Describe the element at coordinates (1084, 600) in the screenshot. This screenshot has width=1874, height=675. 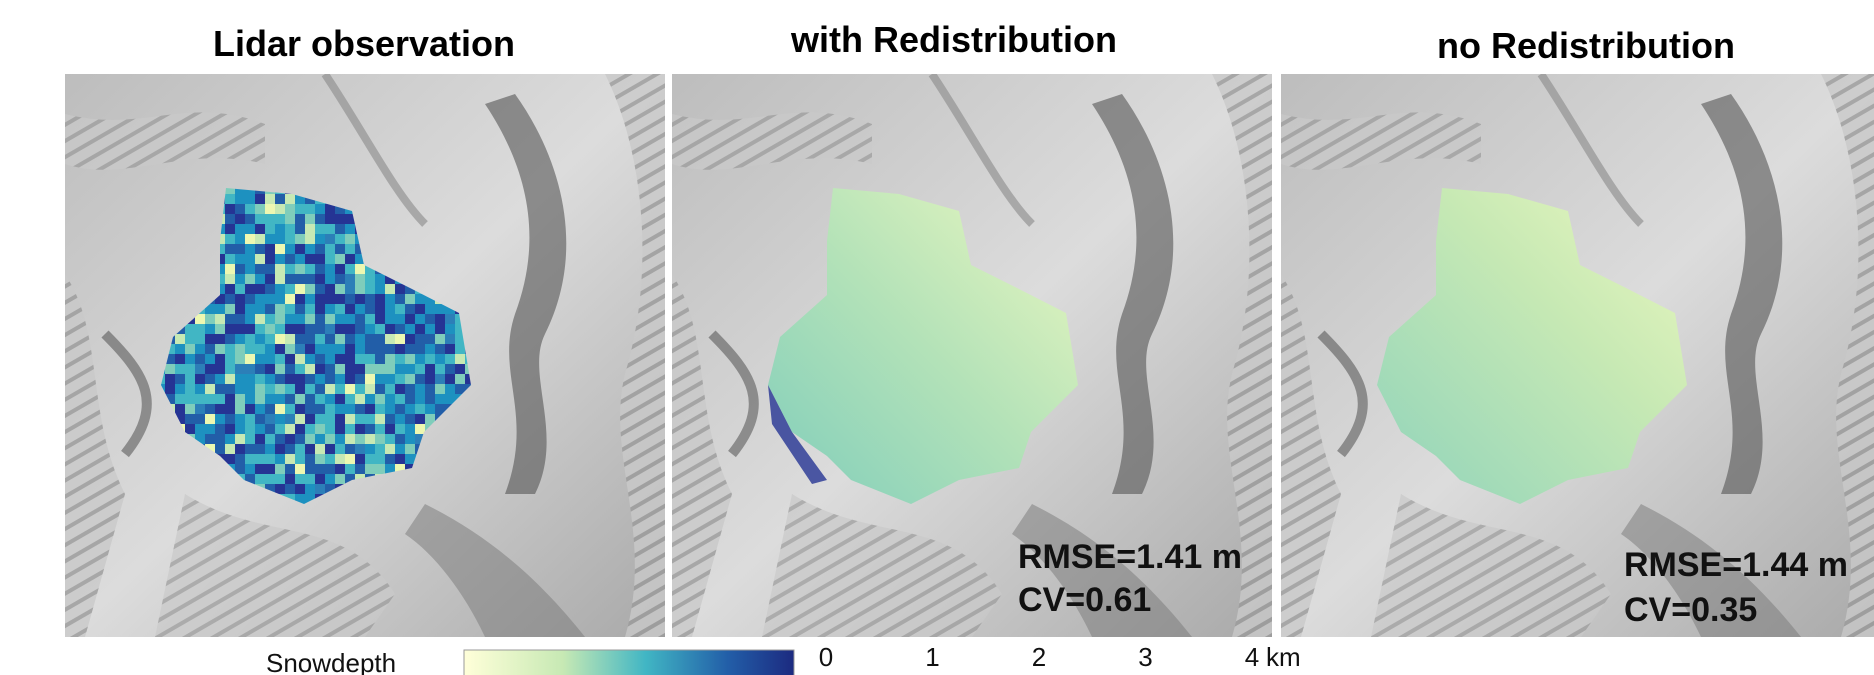
I see `annotation: CV=0.61` at that location.